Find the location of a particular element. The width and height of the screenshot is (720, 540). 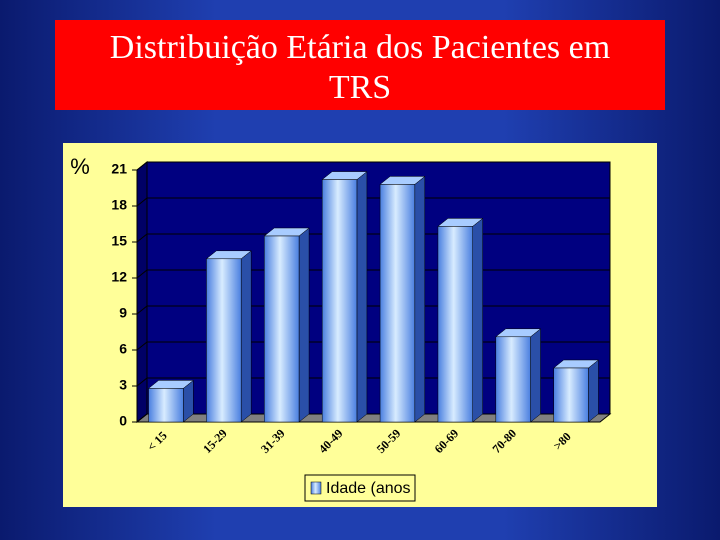

slide-title: Distribuição Etária dos Pacientes em TRS is located at coordinates (360, 65).